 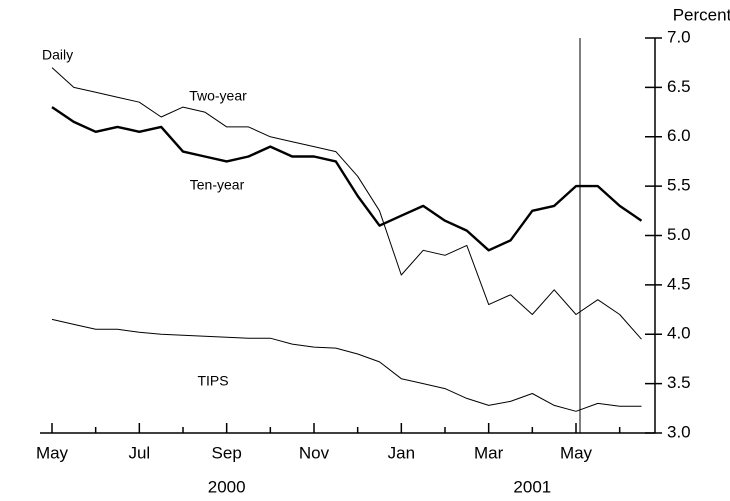 What do you see at coordinates (139, 452) in the screenshot?
I see `x-tick-label: Jul` at bounding box center [139, 452].